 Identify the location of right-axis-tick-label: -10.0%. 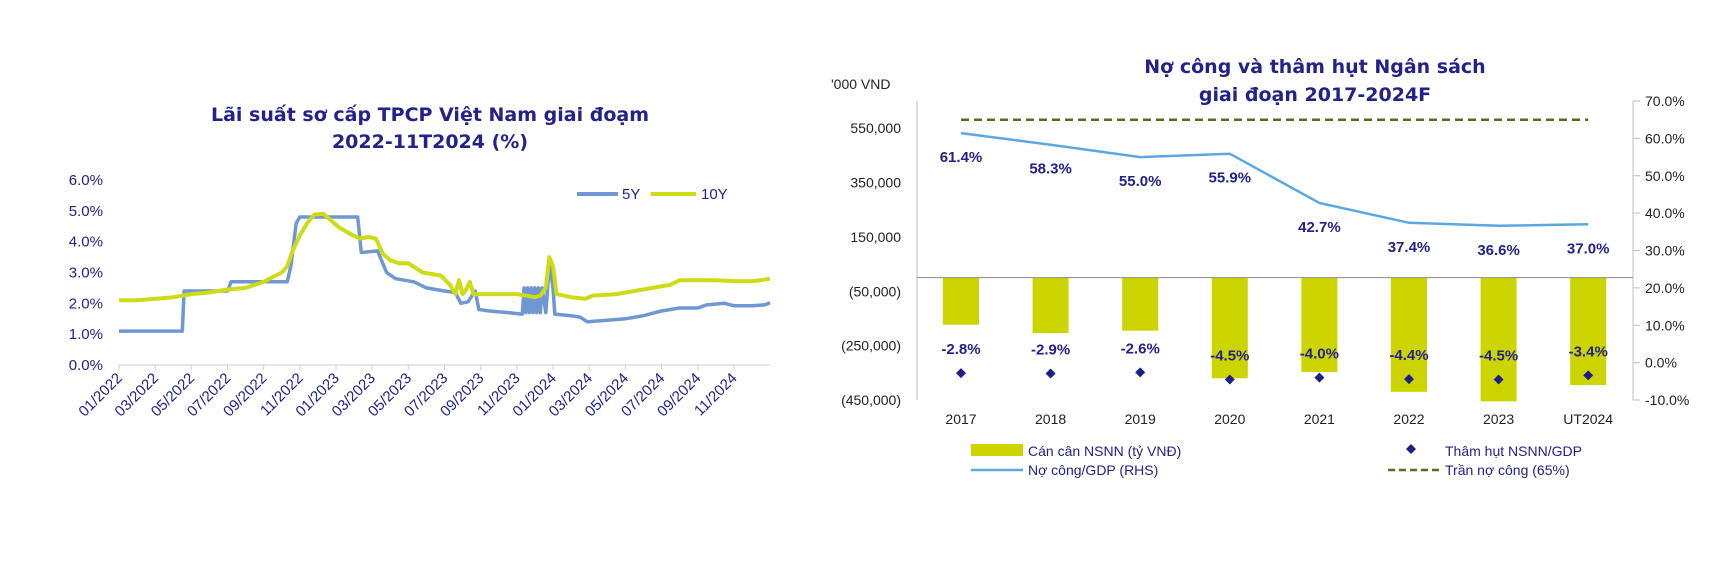
(1667, 400).